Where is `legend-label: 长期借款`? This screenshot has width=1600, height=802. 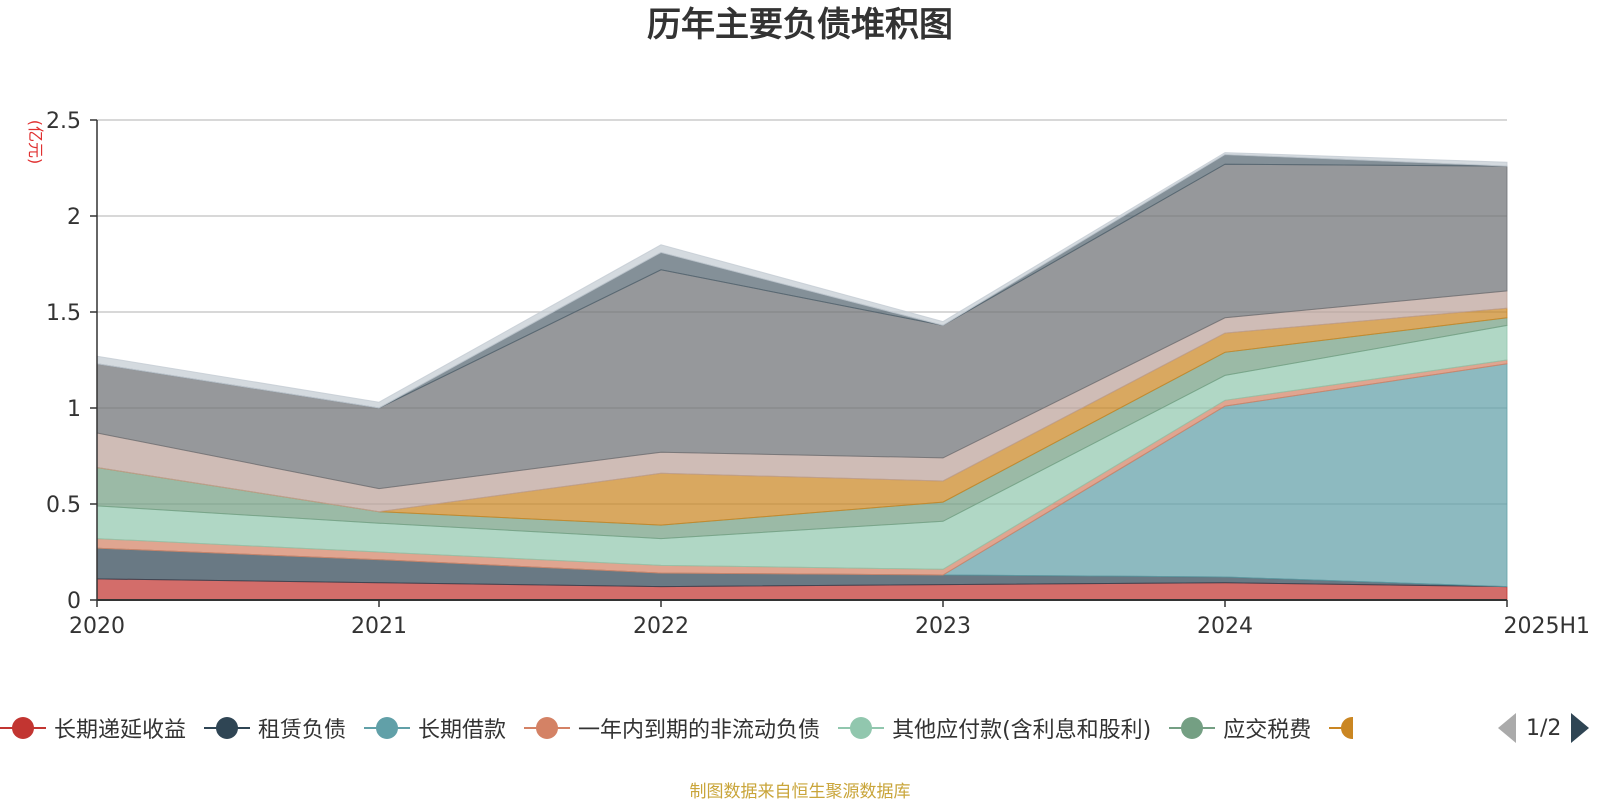
legend-label: 长期借款 is located at coordinates (462, 730).